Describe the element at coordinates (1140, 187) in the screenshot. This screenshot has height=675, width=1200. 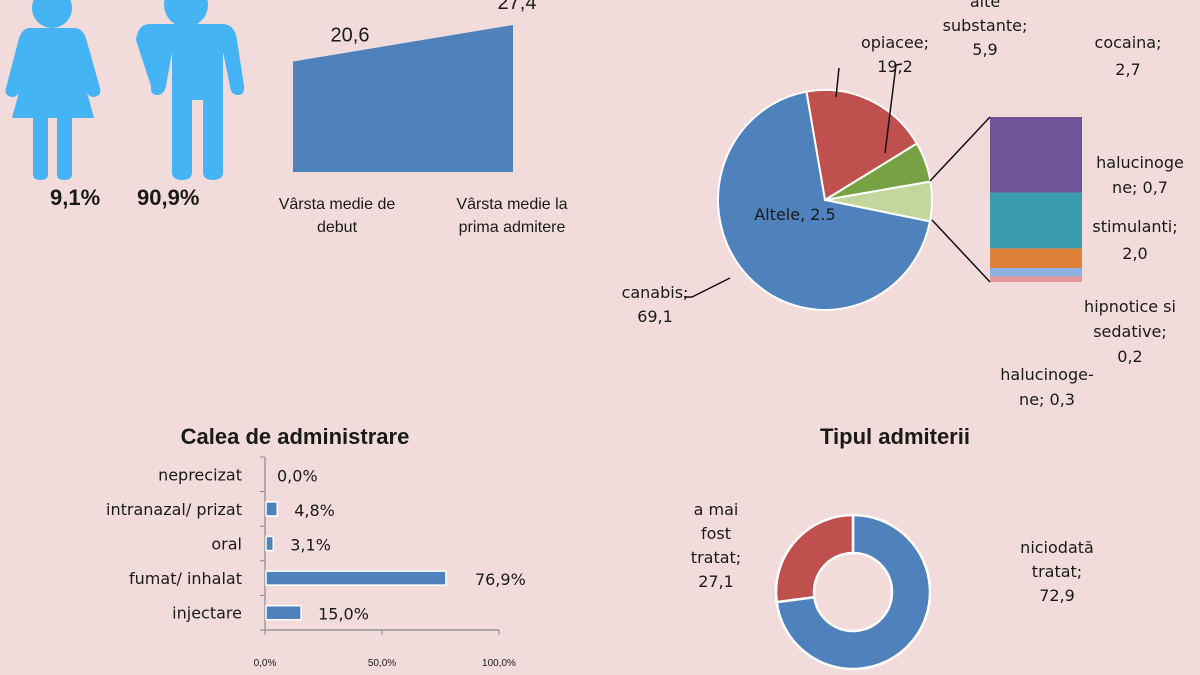
I see `breakdown-label: ne; 0,7` at that location.